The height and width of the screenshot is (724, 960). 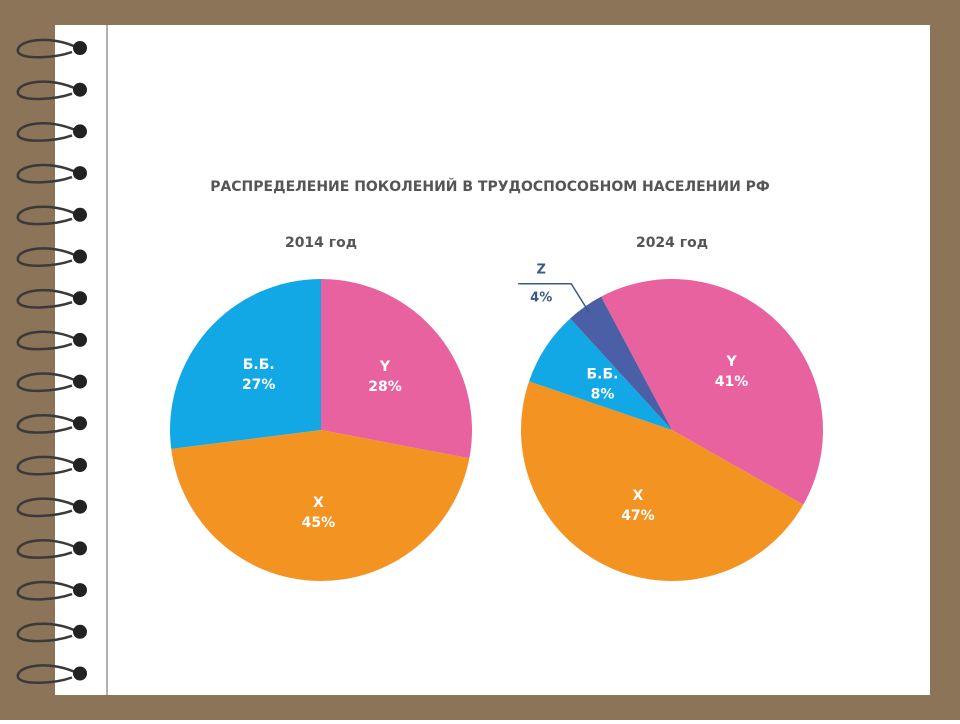 What do you see at coordinates (51, 361) in the screenshot?
I see `spiral` at bounding box center [51, 361].